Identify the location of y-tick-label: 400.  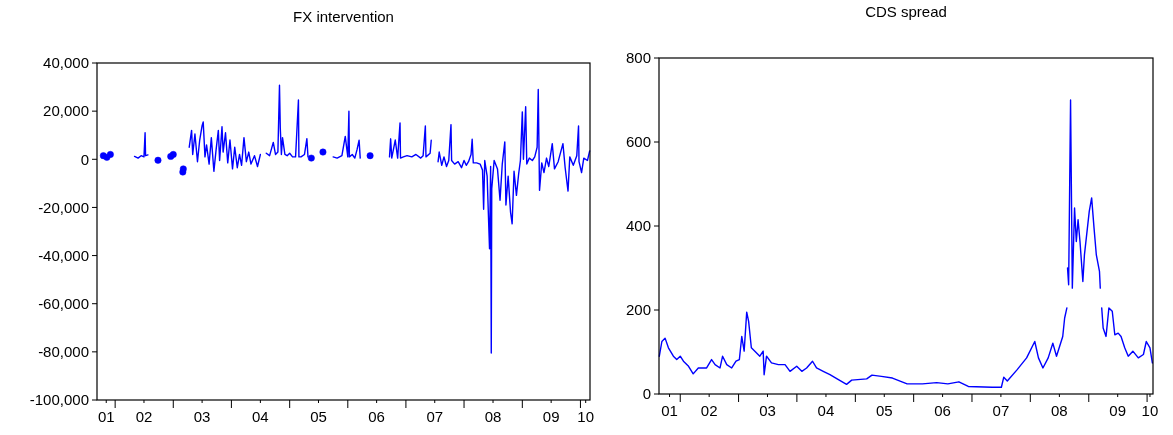
(638, 226).